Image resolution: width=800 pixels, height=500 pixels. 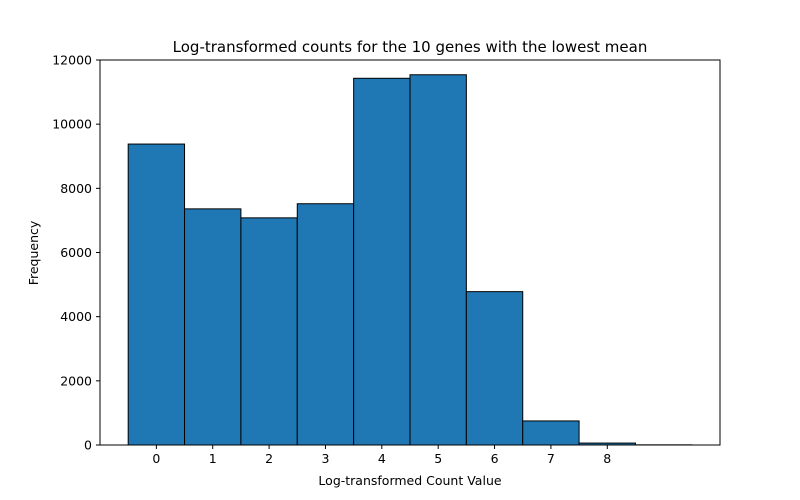 I want to click on y-tick-label-3: 6000, so click(x=76, y=252).